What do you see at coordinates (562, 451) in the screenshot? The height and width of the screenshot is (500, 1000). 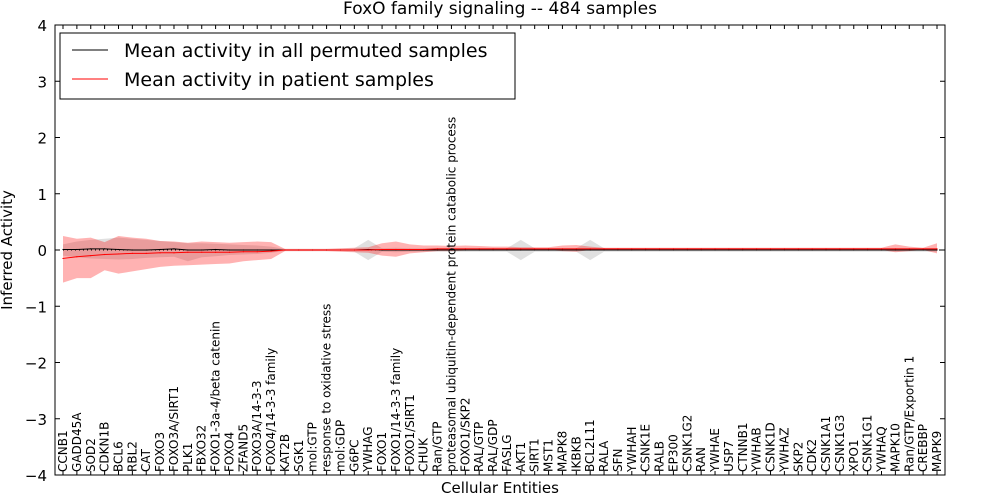 I see `x-tick-label: MAPK8` at bounding box center [562, 451].